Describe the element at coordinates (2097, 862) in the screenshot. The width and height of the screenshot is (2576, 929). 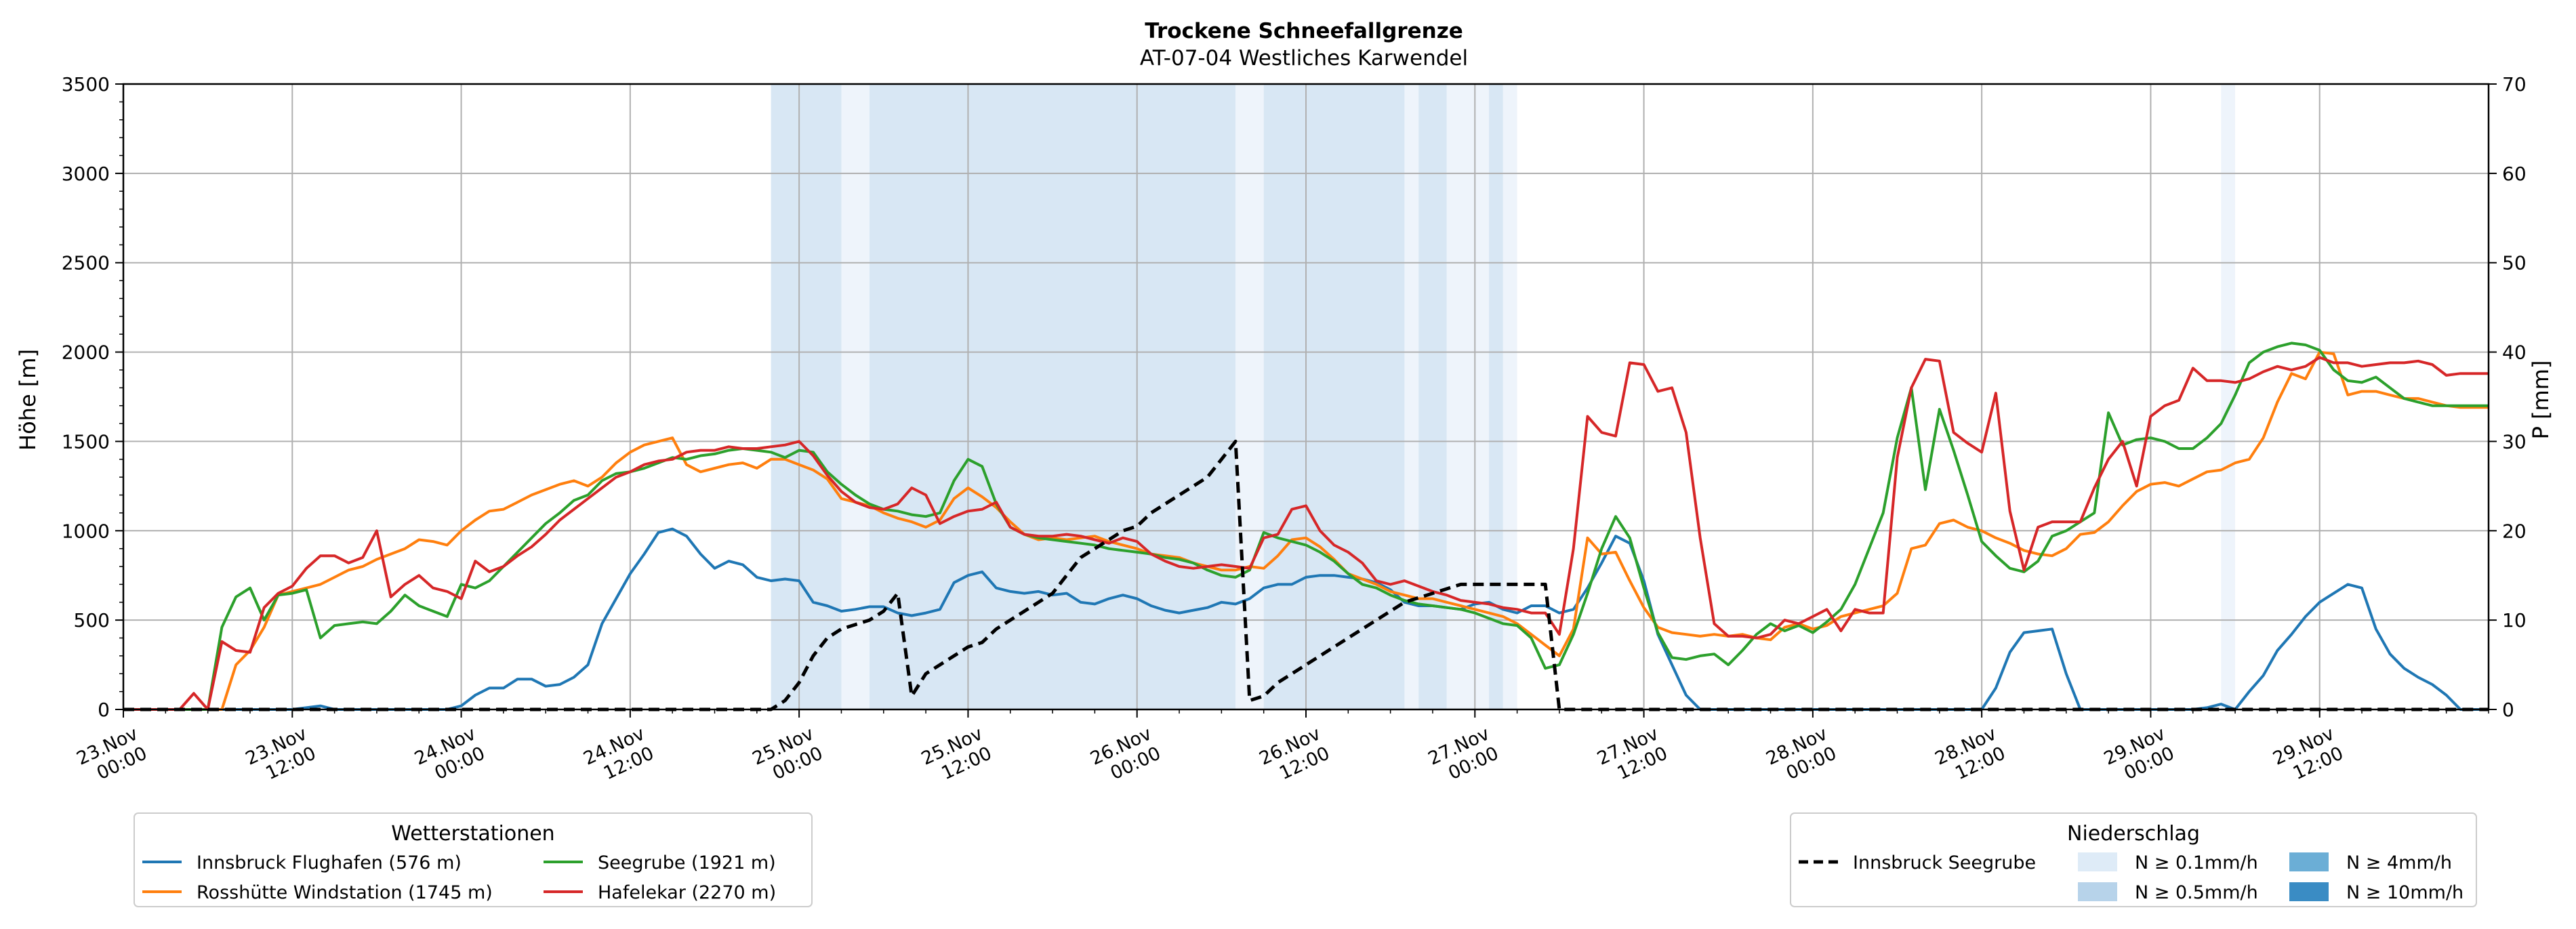
I see `legend-swatch-n01` at that location.